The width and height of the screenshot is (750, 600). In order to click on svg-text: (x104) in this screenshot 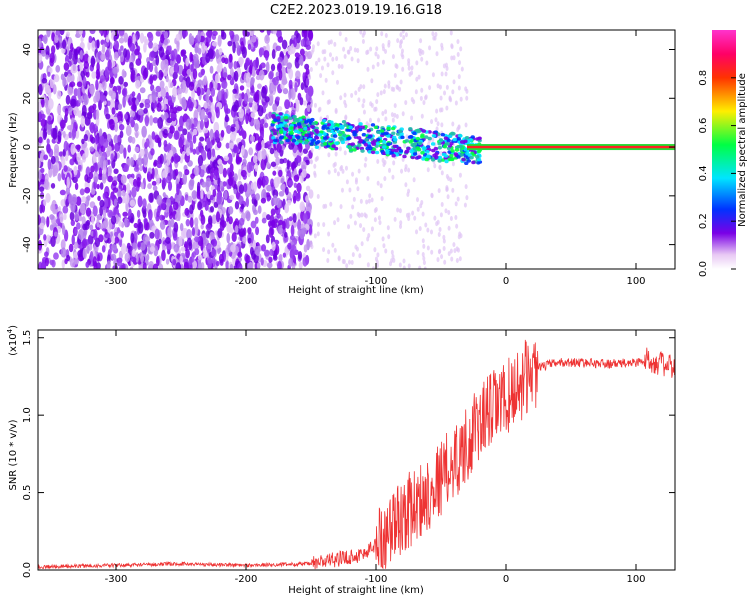, I will do `click(12, 340)`.